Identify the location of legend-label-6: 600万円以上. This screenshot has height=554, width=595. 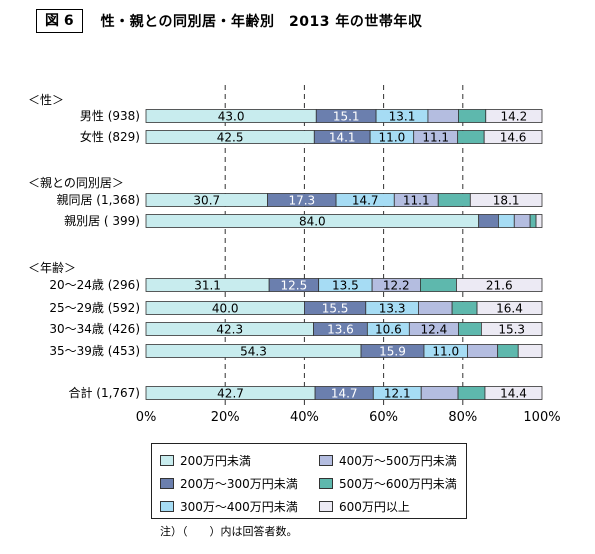
(374, 506).